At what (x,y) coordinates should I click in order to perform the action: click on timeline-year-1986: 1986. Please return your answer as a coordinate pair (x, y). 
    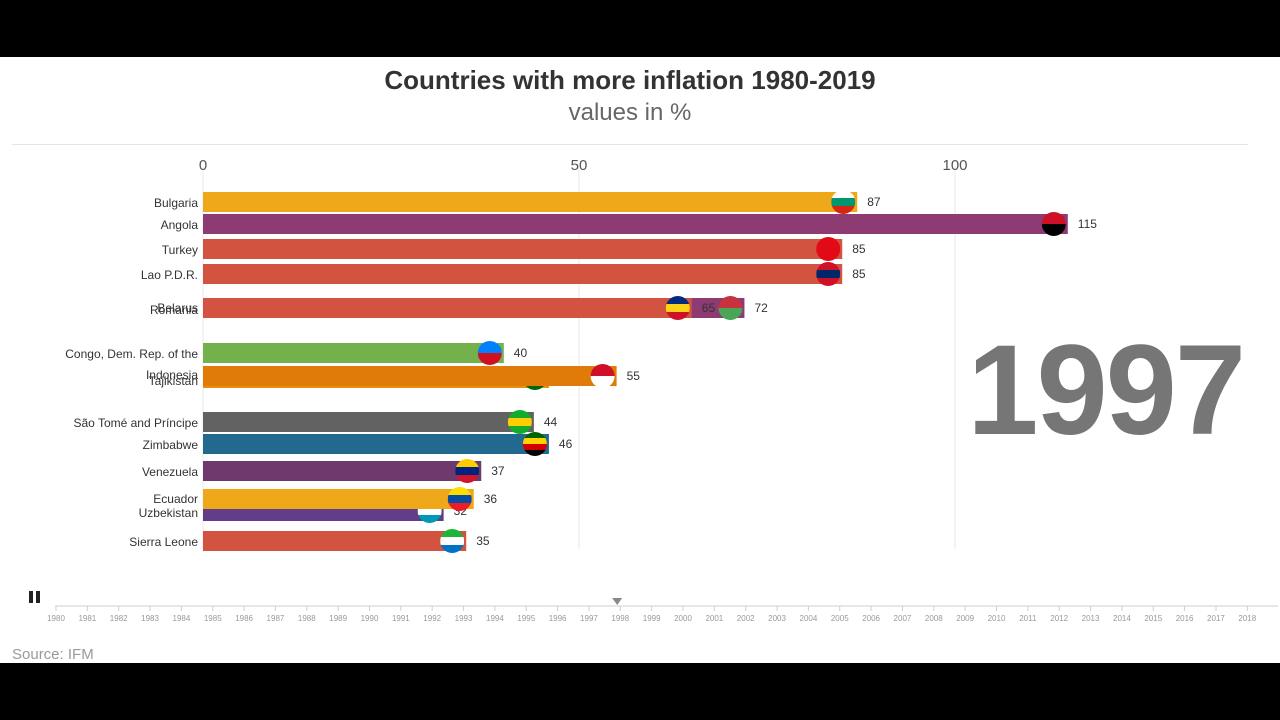
    Looking at the image, I should click on (244, 618).